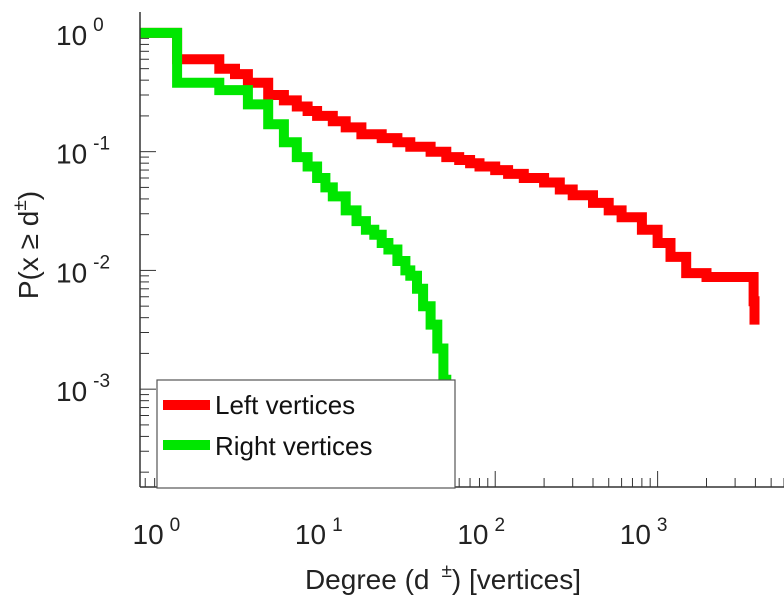 The width and height of the screenshot is (784, 600). I want to click on x-tick-label: 10 1, so click(319, 532).